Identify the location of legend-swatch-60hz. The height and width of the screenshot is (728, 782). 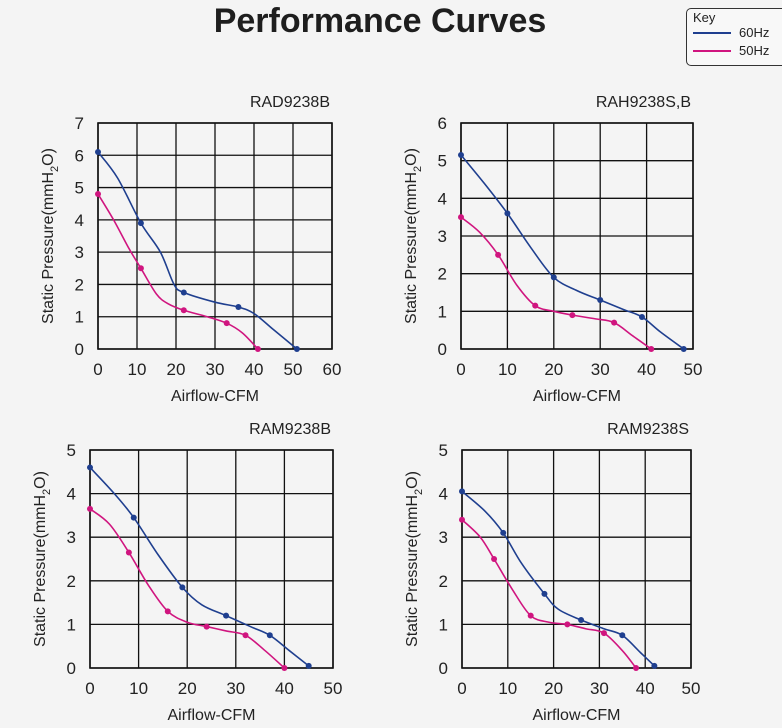
(712, 33).